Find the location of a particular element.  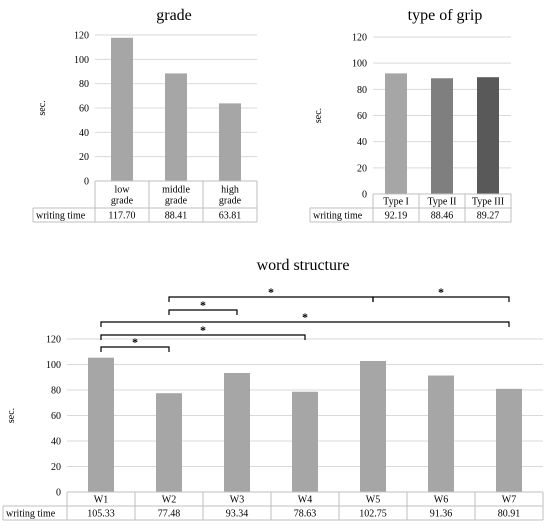

data-label: 88.41 is located at coordinates (176, 216).